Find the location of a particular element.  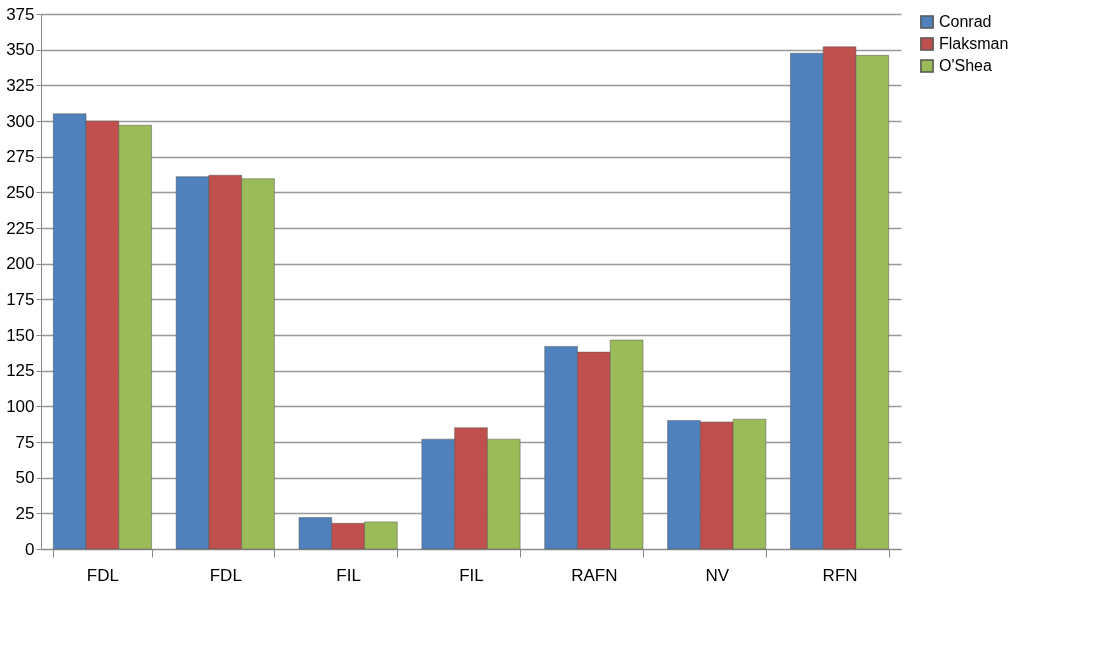

y-tick-label: 75 is located at coordinates (25, 442).